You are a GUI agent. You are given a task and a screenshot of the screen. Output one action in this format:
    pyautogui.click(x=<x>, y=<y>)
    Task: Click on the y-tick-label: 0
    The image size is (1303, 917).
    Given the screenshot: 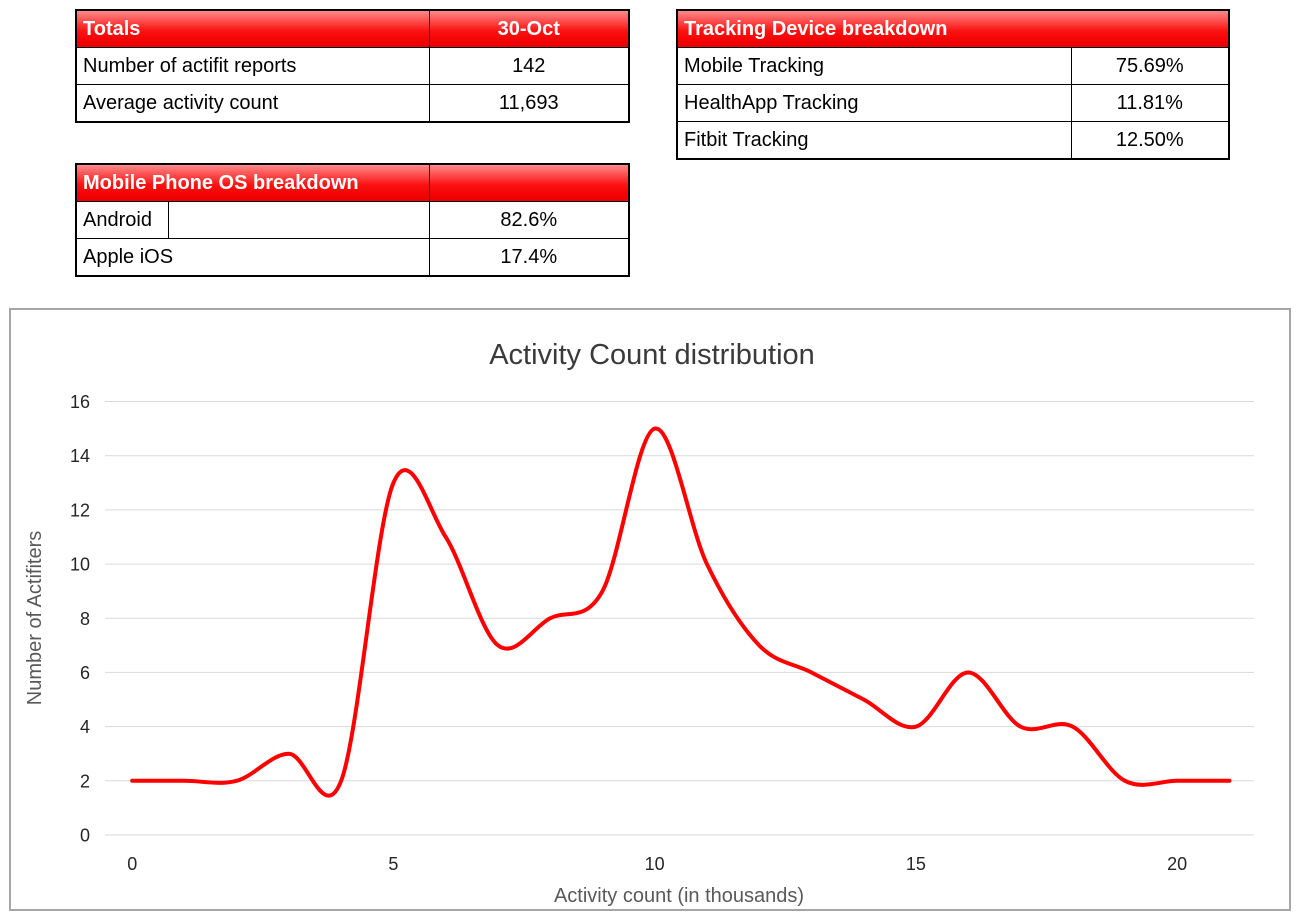 What is the action you would take?
    pyautogui.click(x=85, y=836)
    